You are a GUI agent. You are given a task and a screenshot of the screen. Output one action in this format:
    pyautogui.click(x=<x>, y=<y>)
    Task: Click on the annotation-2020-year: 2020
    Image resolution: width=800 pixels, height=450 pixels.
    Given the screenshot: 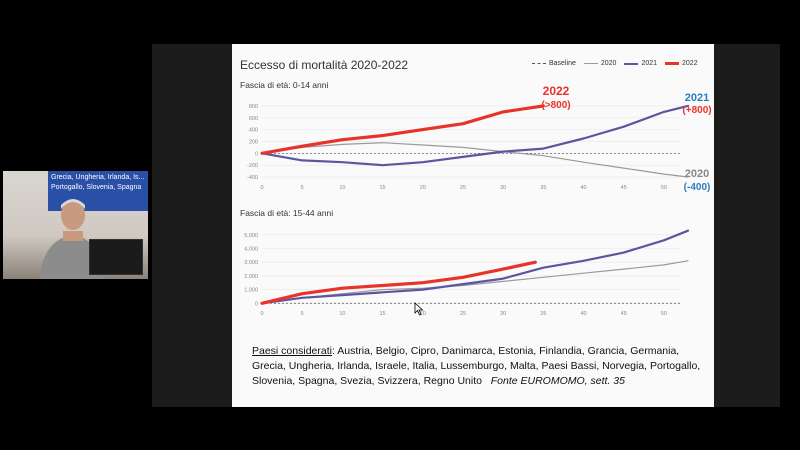 What is the action you would take?
    pyautogui.click(x=697, y=174)
    